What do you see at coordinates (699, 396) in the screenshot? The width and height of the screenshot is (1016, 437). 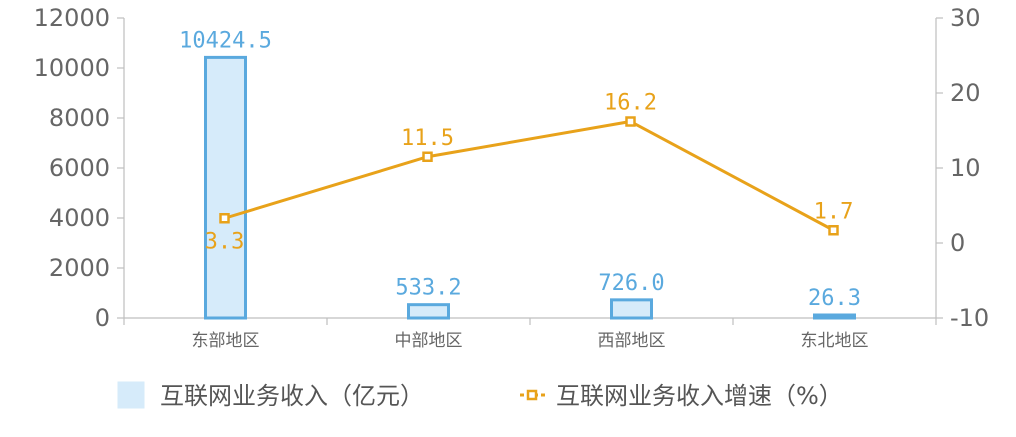 I see `legend-line-label: 互联网业务收入增速（%）` at bounding box center [699, 396].